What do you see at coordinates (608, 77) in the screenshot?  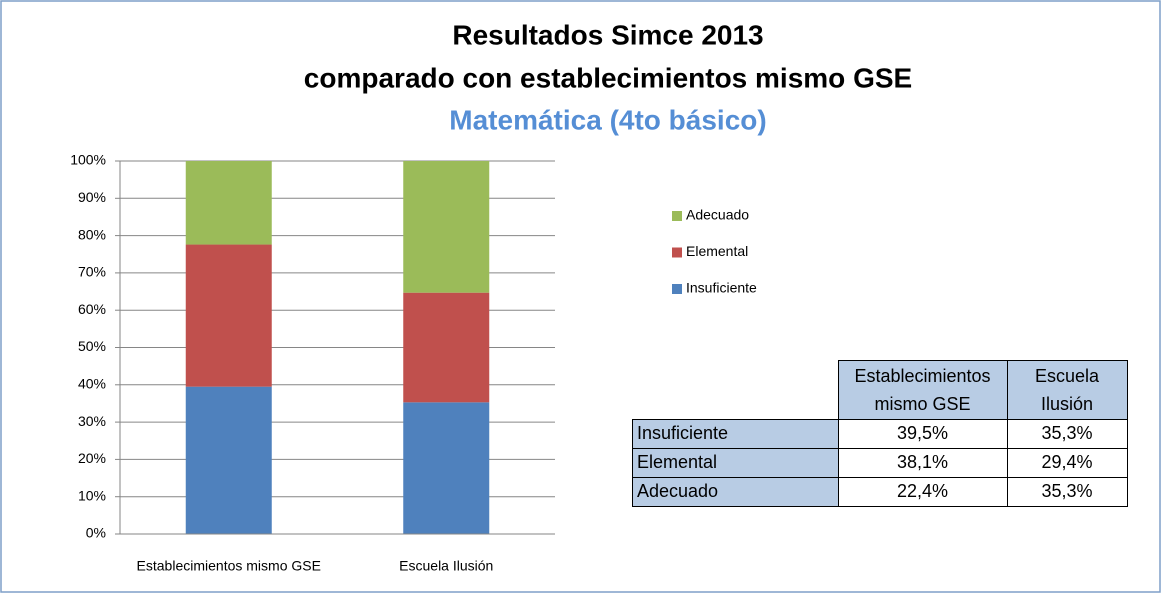 I see `chart-title: comparado con establecimientos mismo GSE` at bounding box center [608, 77].